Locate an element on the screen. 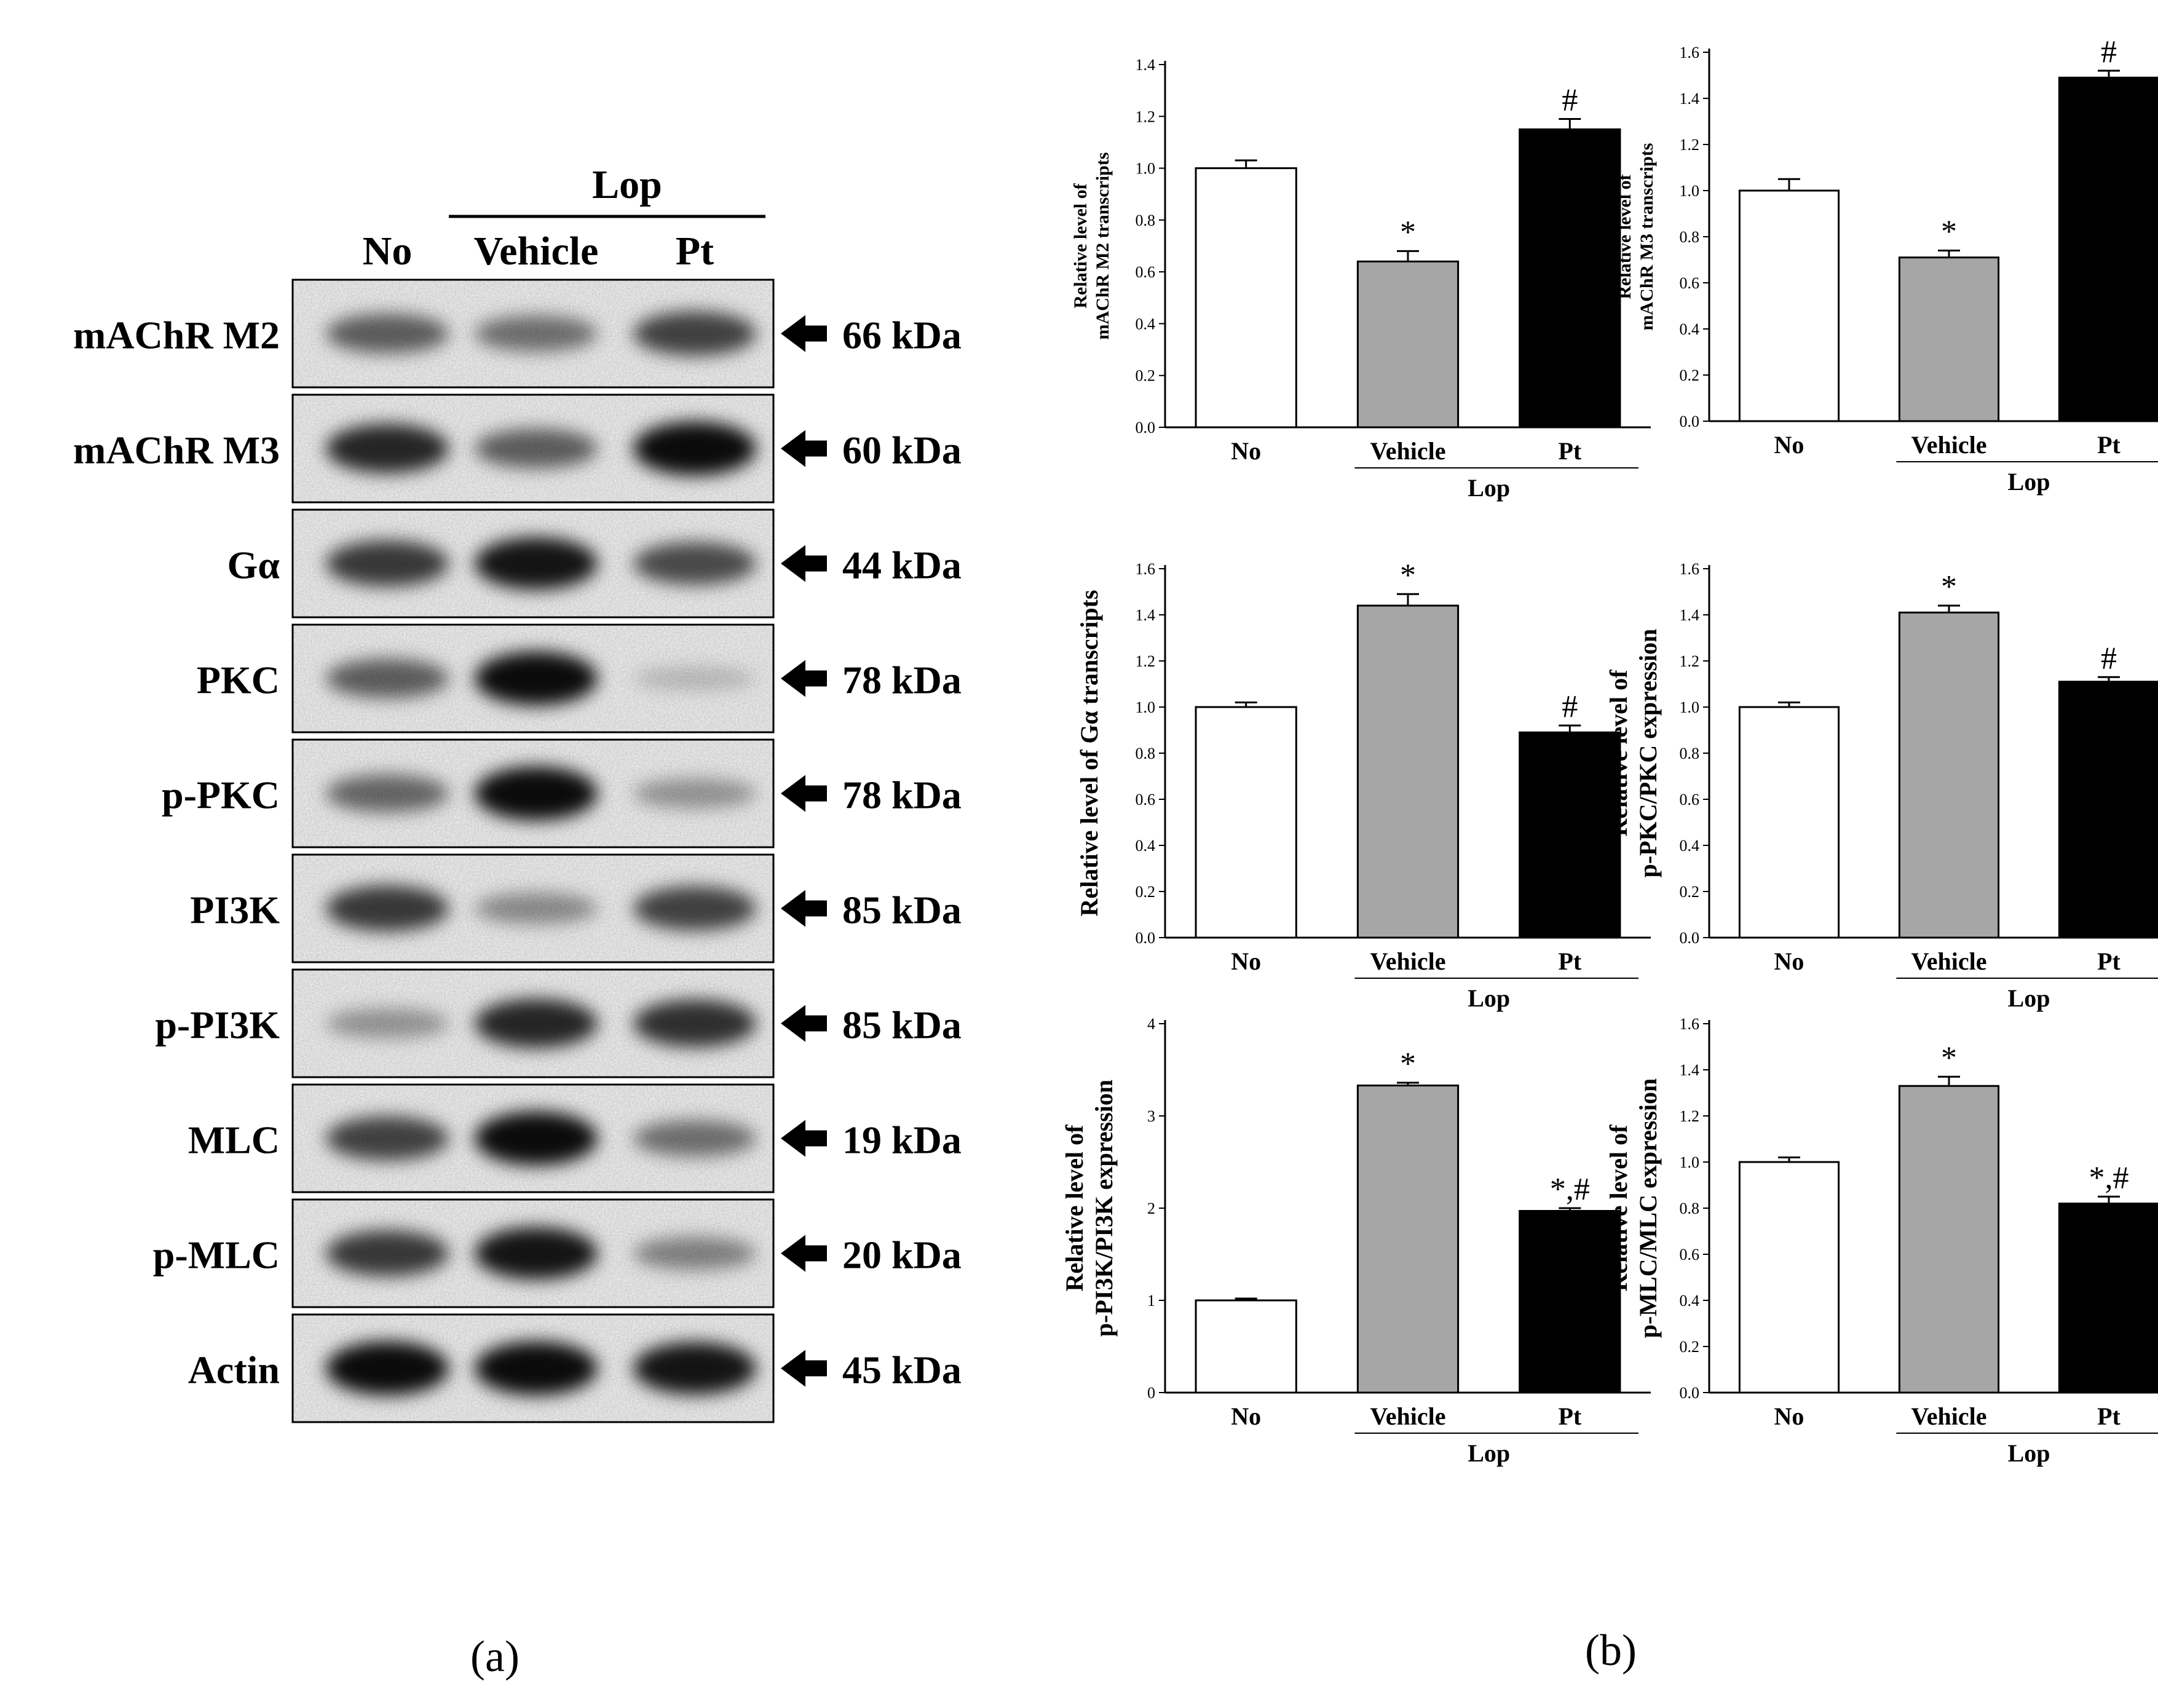  band-machr-m3-pt is located at coordinates (694, 448).